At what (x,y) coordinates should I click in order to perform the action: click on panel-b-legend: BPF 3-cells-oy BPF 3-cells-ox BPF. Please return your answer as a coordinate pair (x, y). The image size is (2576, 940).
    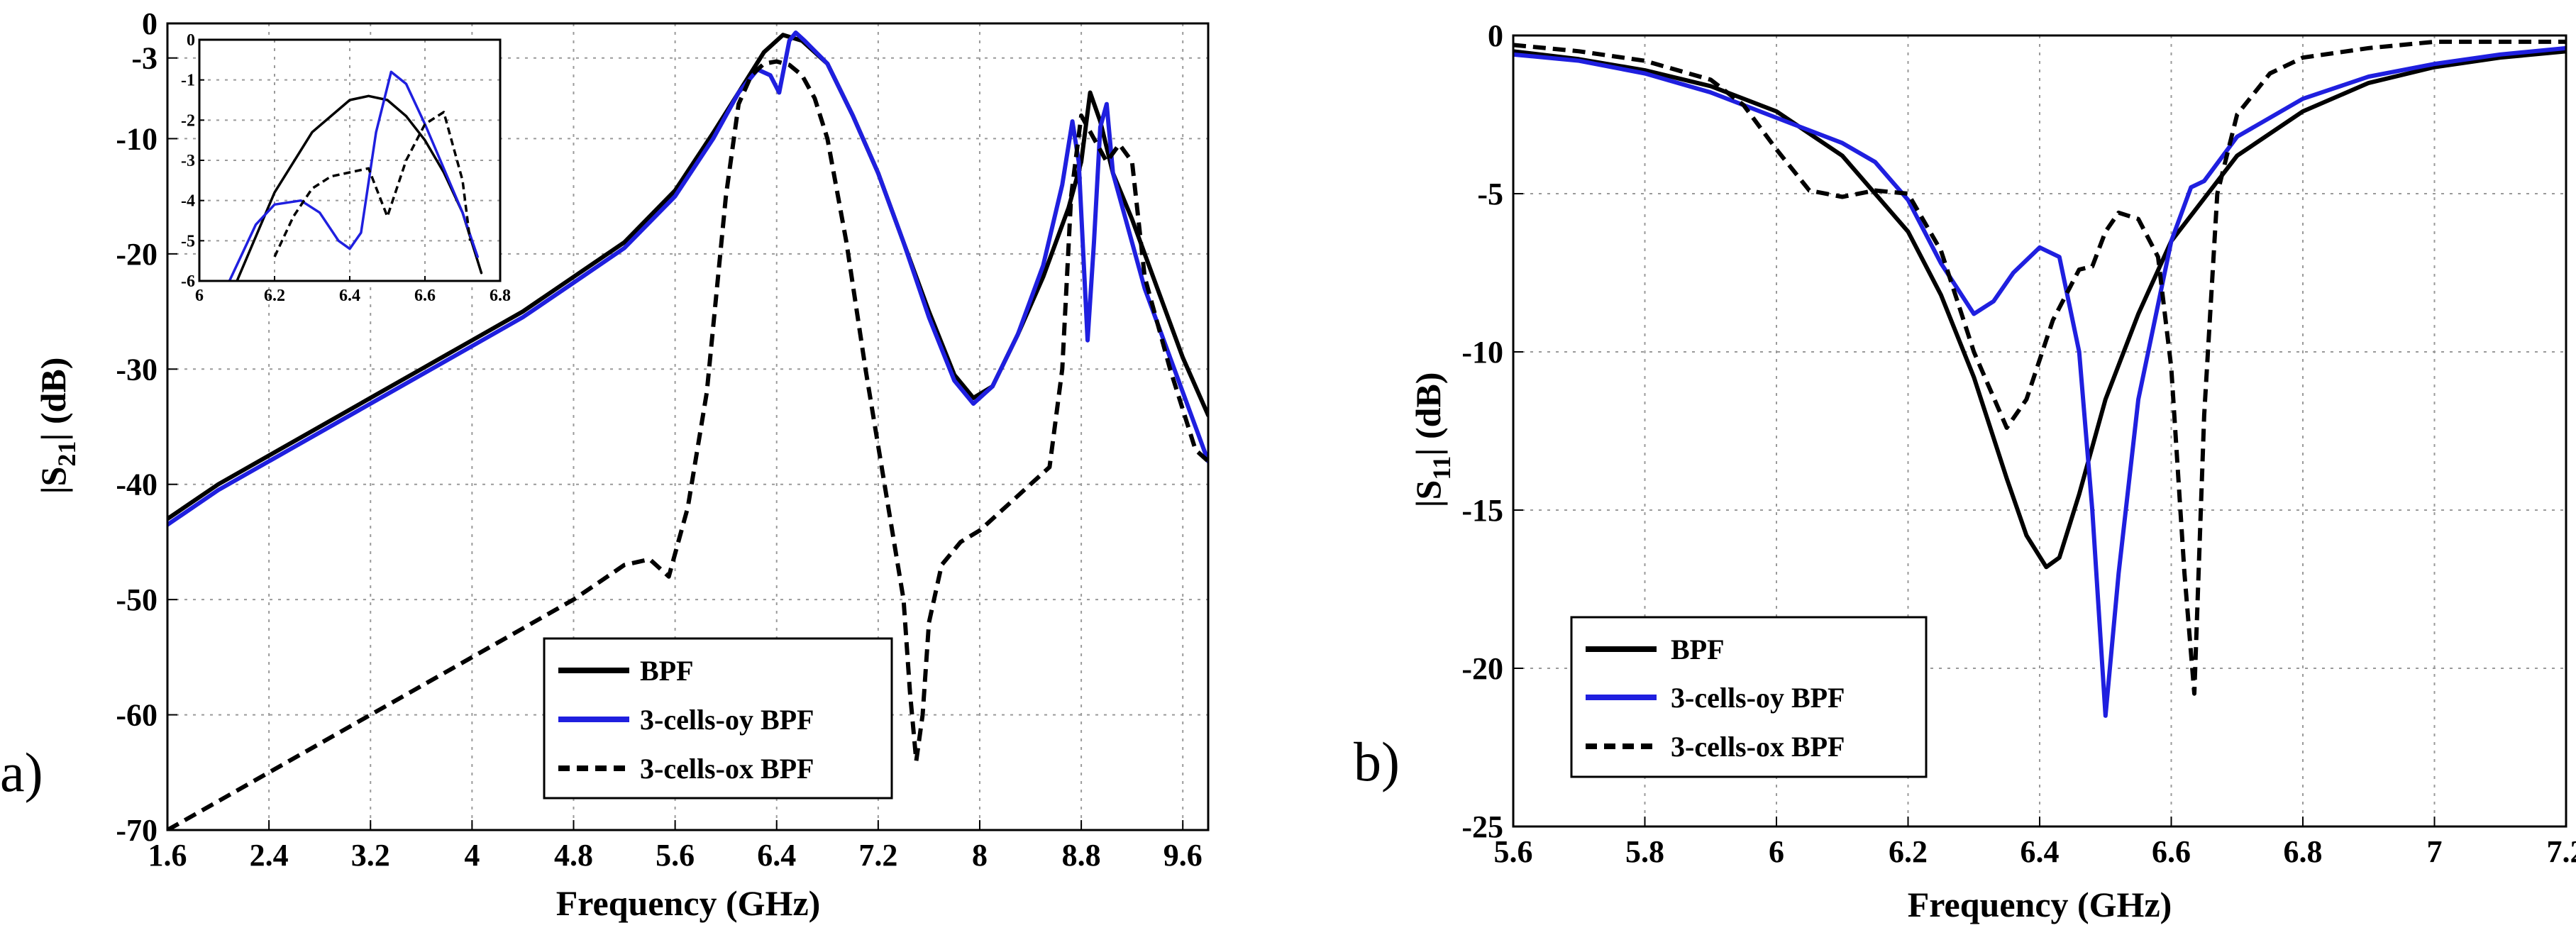
    Looking at the image, I should click on (1749, 697).